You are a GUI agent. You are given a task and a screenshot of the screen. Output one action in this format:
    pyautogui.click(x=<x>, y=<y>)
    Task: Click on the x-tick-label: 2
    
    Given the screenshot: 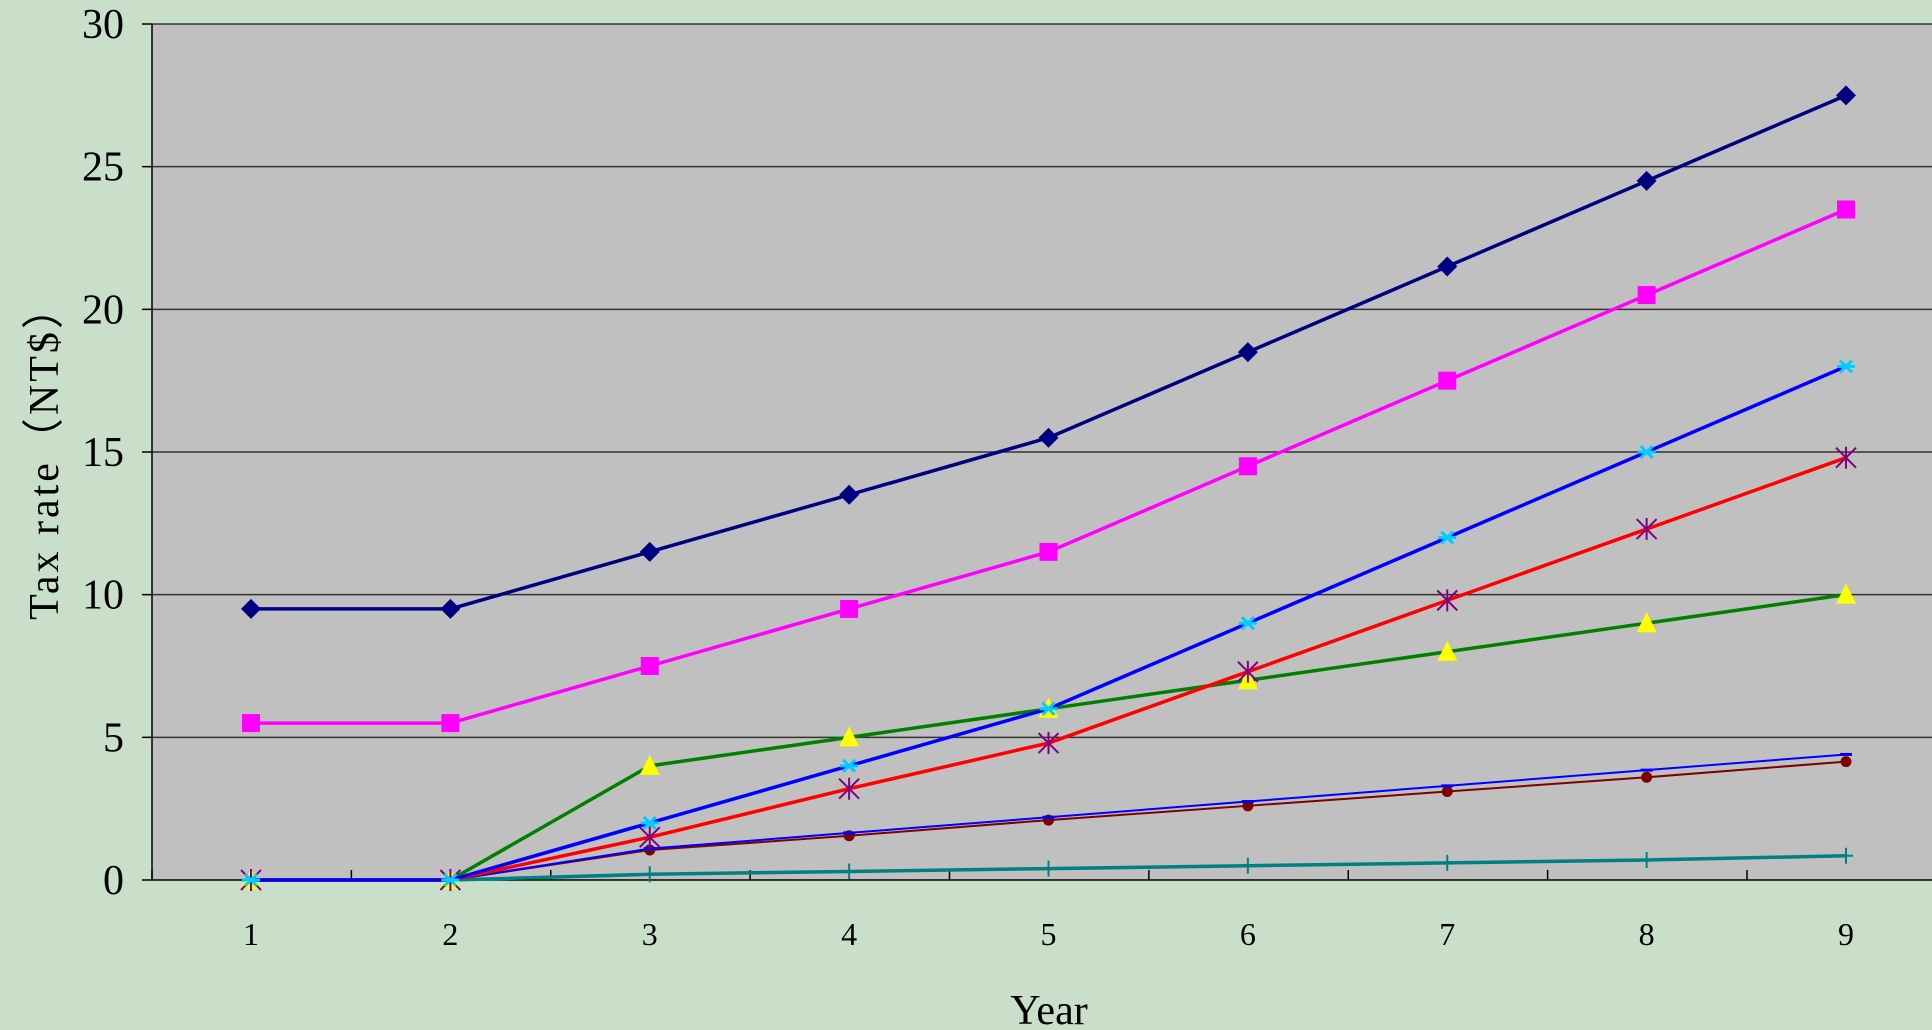 What is the action you would take?
    pyautogui.click(x=450, y=934)
    